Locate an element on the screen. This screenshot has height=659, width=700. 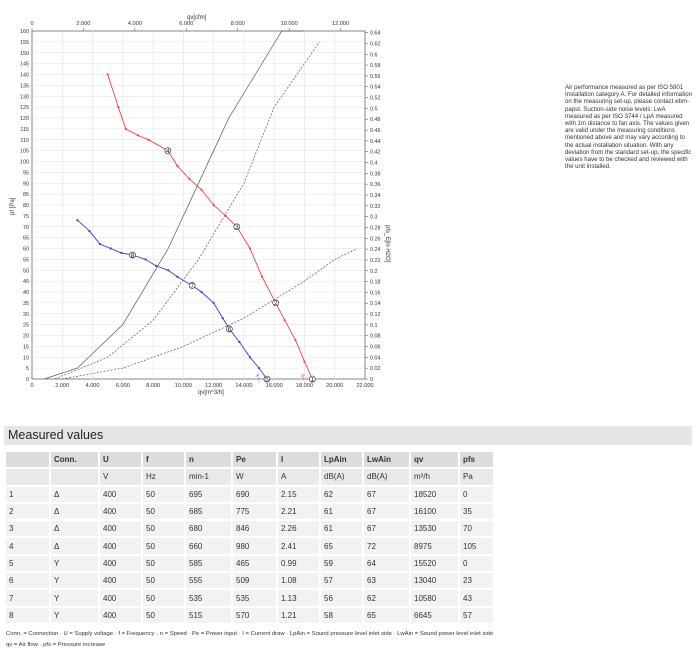
system-curve is located at coordinates (210, 314).